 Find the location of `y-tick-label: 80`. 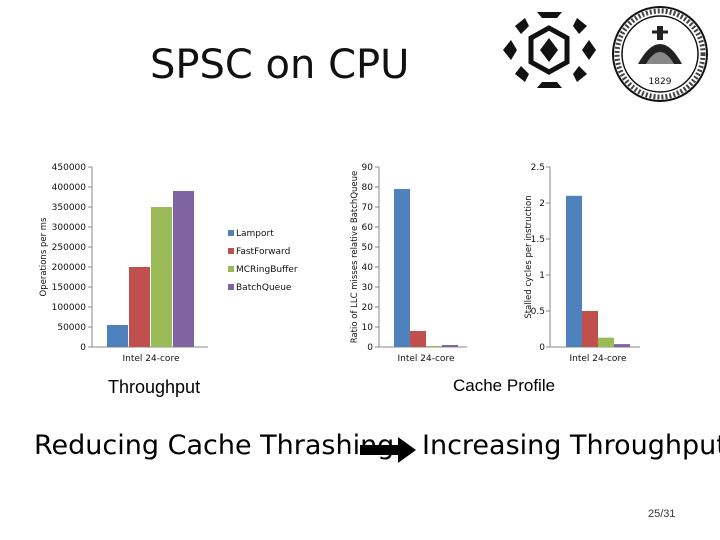

y-tick-label: 80 is located at coordinates (368, 188).